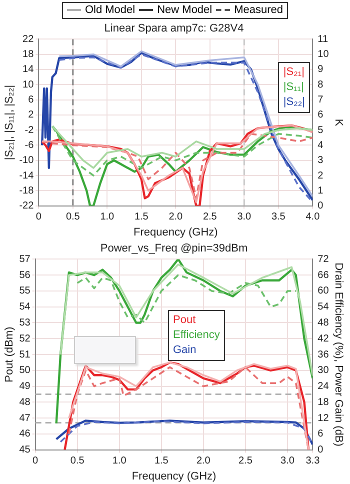 The height and width of the screenshot is (484, 350). I want to click on y-tick-label: 6, so click(31, 100).